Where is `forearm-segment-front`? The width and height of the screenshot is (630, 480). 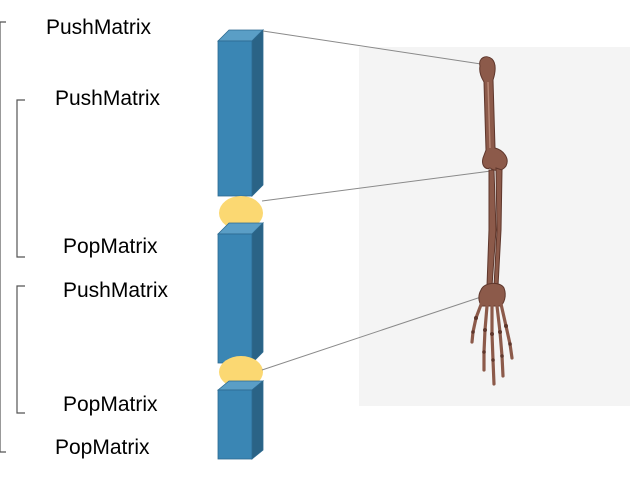 forearm-segment-front is located at coordinates (235, 298).